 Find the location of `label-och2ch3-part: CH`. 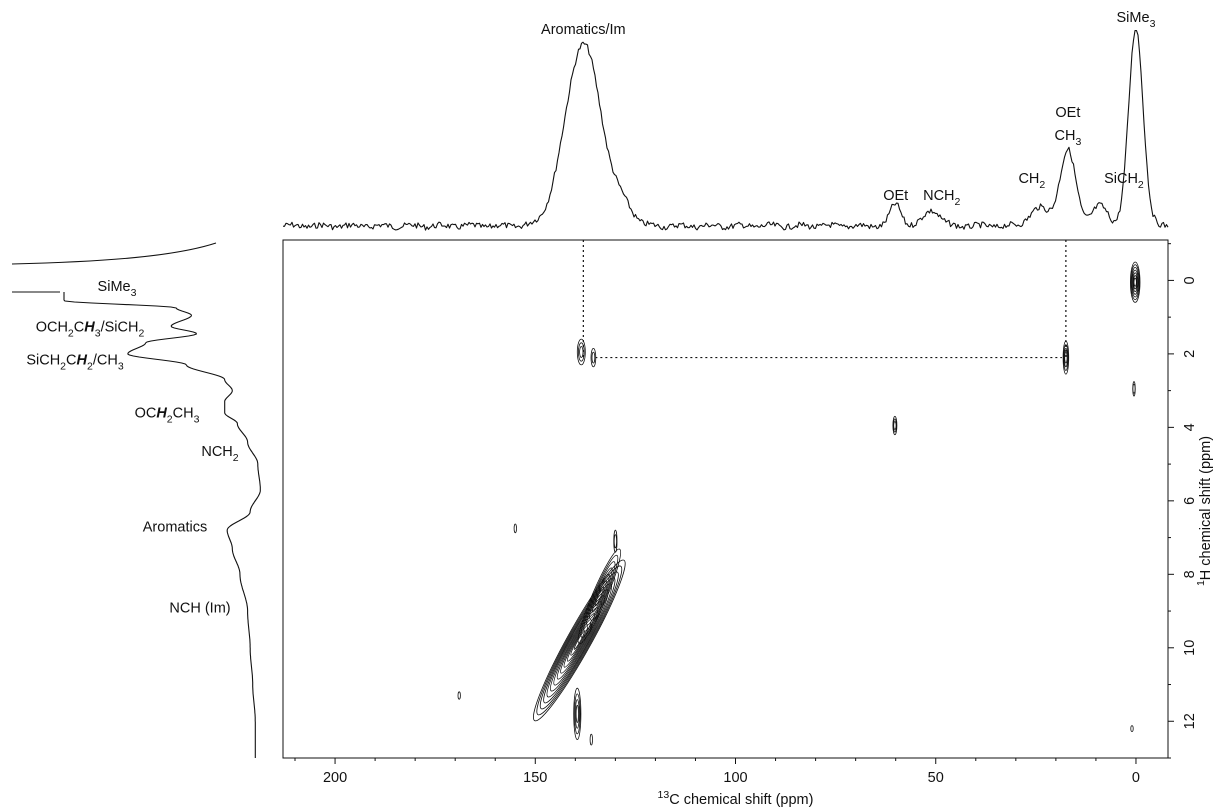

label-och2ch3-part: CH is located at coordinates (183, 414).